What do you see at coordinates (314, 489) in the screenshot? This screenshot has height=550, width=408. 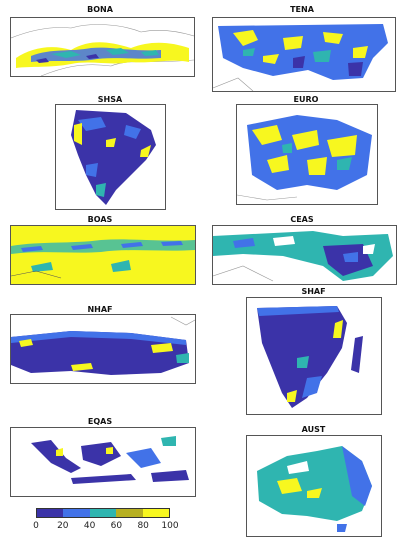 I see `map-aust-svg` at bounding box center [314, 489].